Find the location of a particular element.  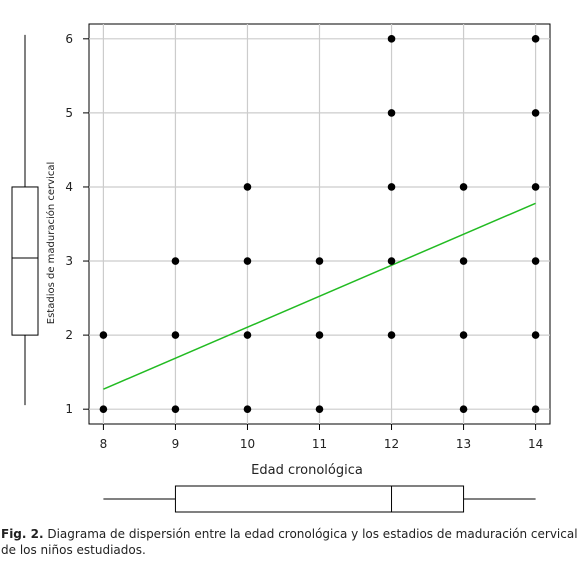

y-tick-label-6: 6 is located at coordinates (69, 39).